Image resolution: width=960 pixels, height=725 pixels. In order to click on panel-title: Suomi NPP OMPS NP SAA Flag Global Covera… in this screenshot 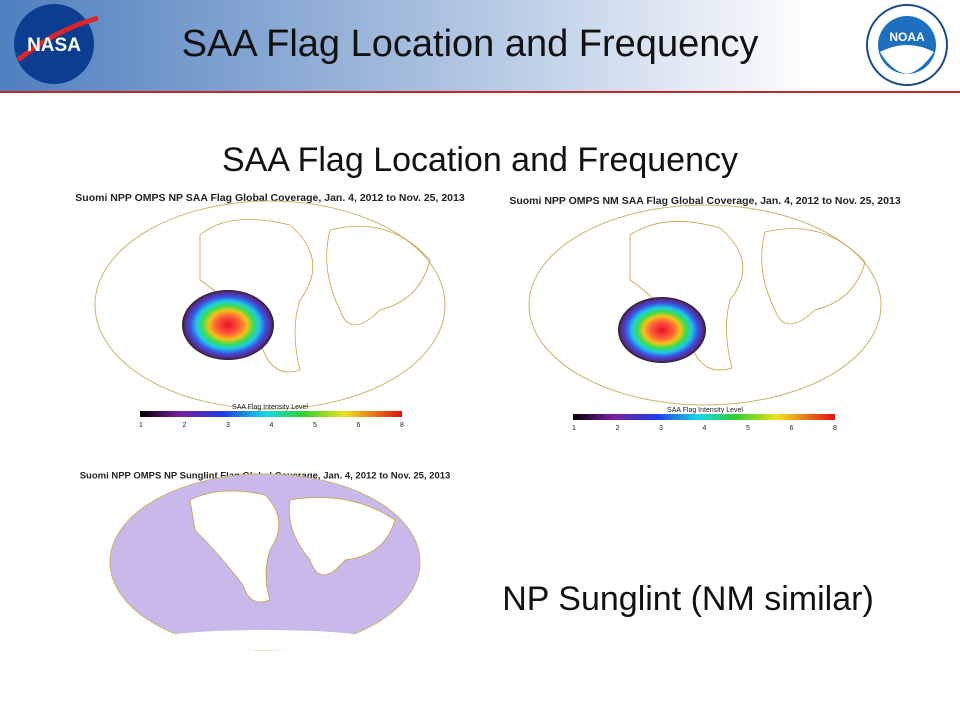, I will do `click(270, 198)`.